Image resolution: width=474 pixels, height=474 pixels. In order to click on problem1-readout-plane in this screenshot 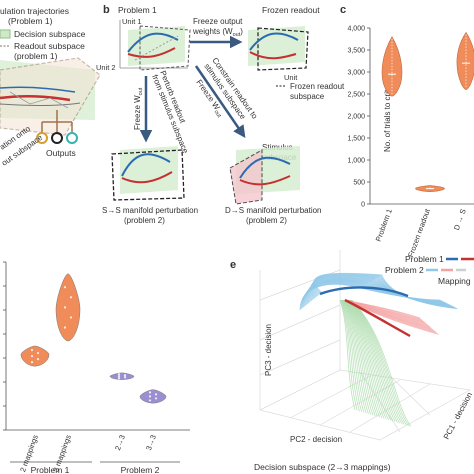, I will do `click(165, 48)`.